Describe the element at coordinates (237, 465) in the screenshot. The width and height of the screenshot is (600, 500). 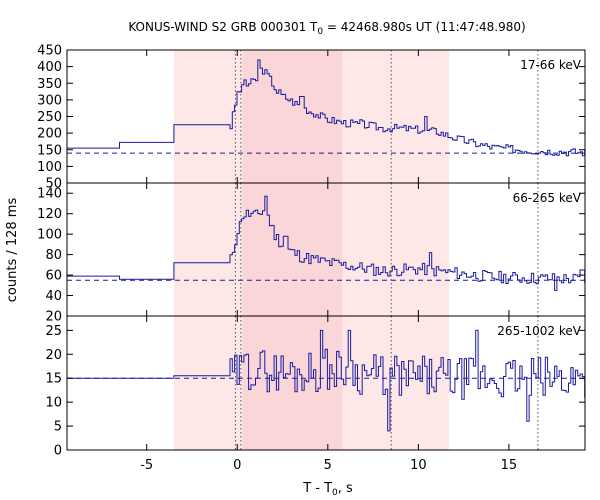
I see `x-tick-label: 0` at that location.